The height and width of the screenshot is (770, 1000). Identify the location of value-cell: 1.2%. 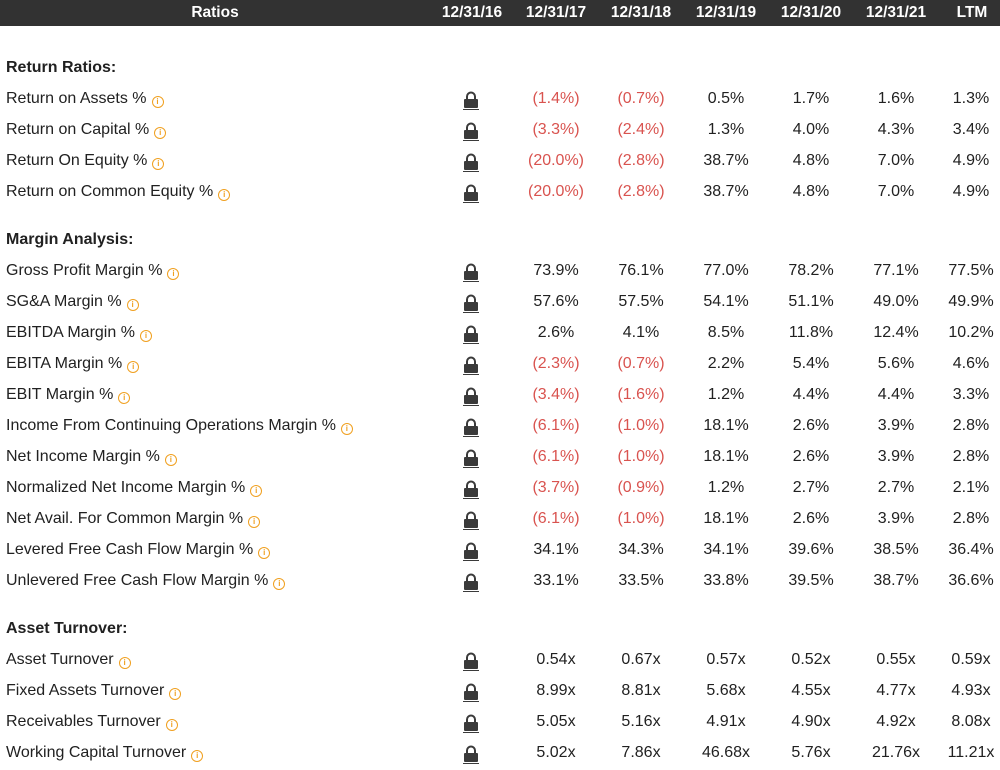
(726, 487).